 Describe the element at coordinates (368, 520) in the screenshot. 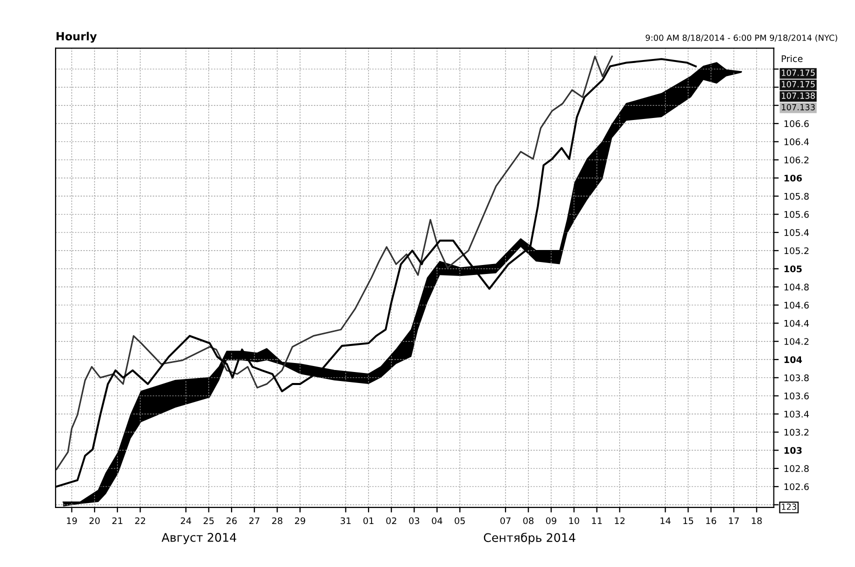

I see `x-tick-label: 01` at that location.